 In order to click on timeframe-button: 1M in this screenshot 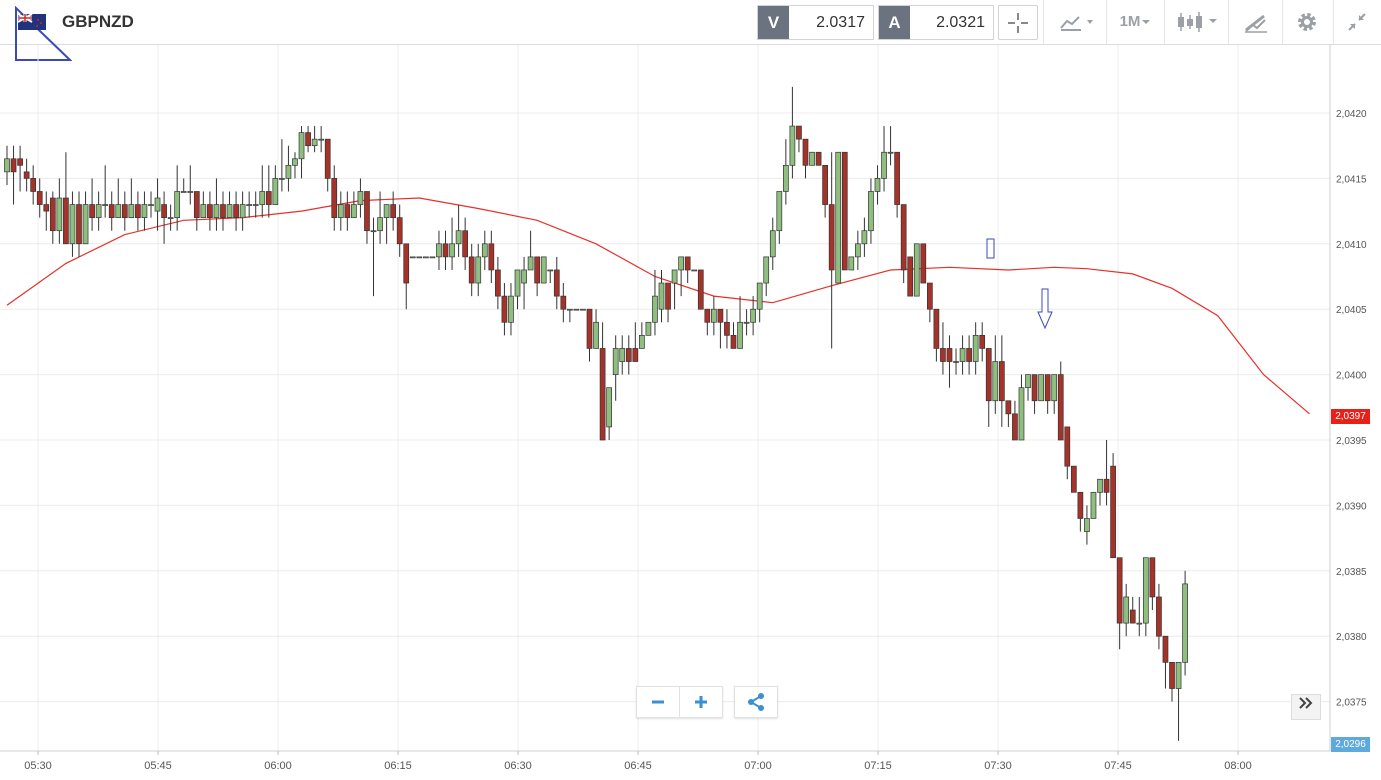, I will do `click(1136, 21)`.